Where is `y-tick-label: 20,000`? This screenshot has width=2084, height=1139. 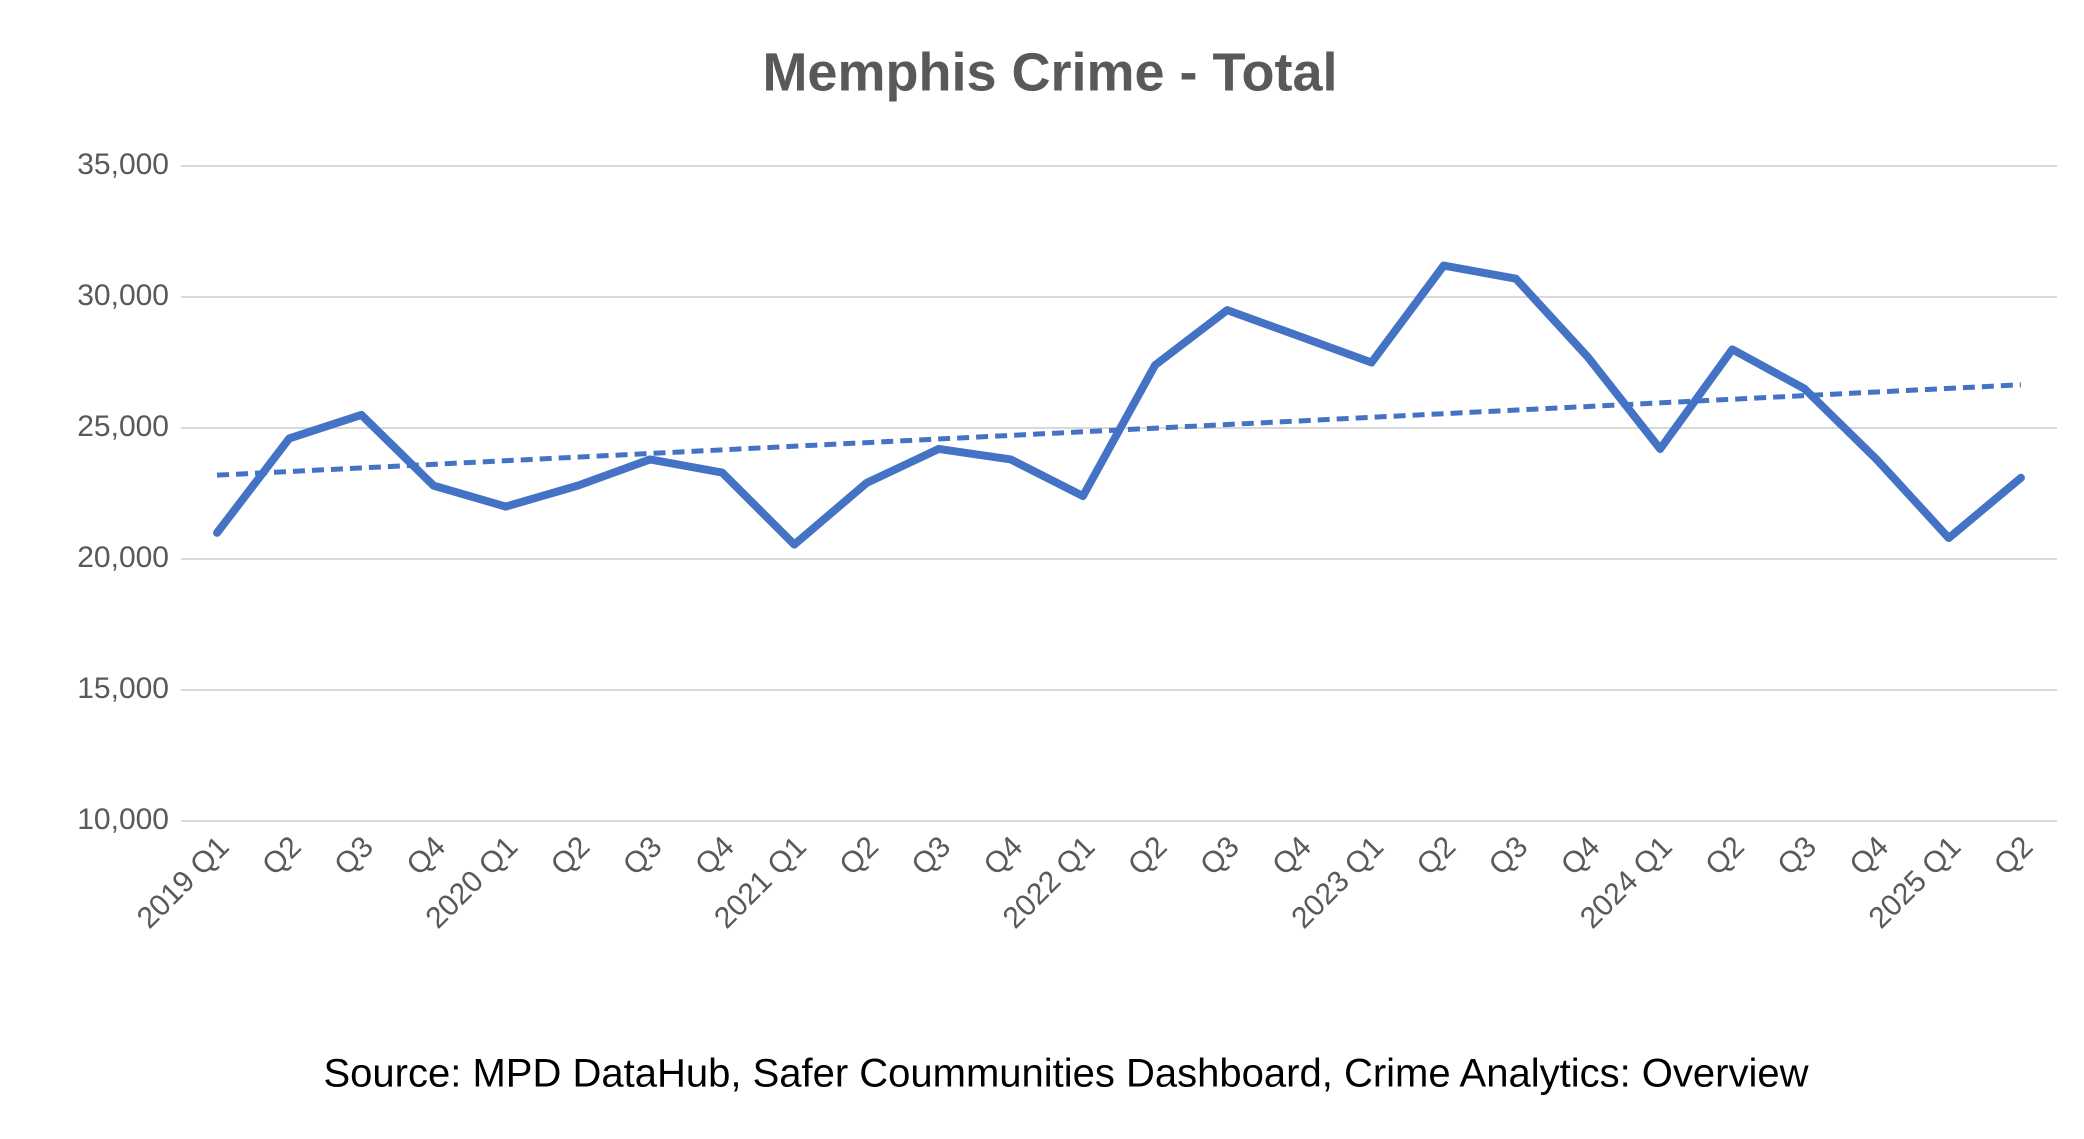
y-tick-label: 20,000 is located at coordinates (123, 557).